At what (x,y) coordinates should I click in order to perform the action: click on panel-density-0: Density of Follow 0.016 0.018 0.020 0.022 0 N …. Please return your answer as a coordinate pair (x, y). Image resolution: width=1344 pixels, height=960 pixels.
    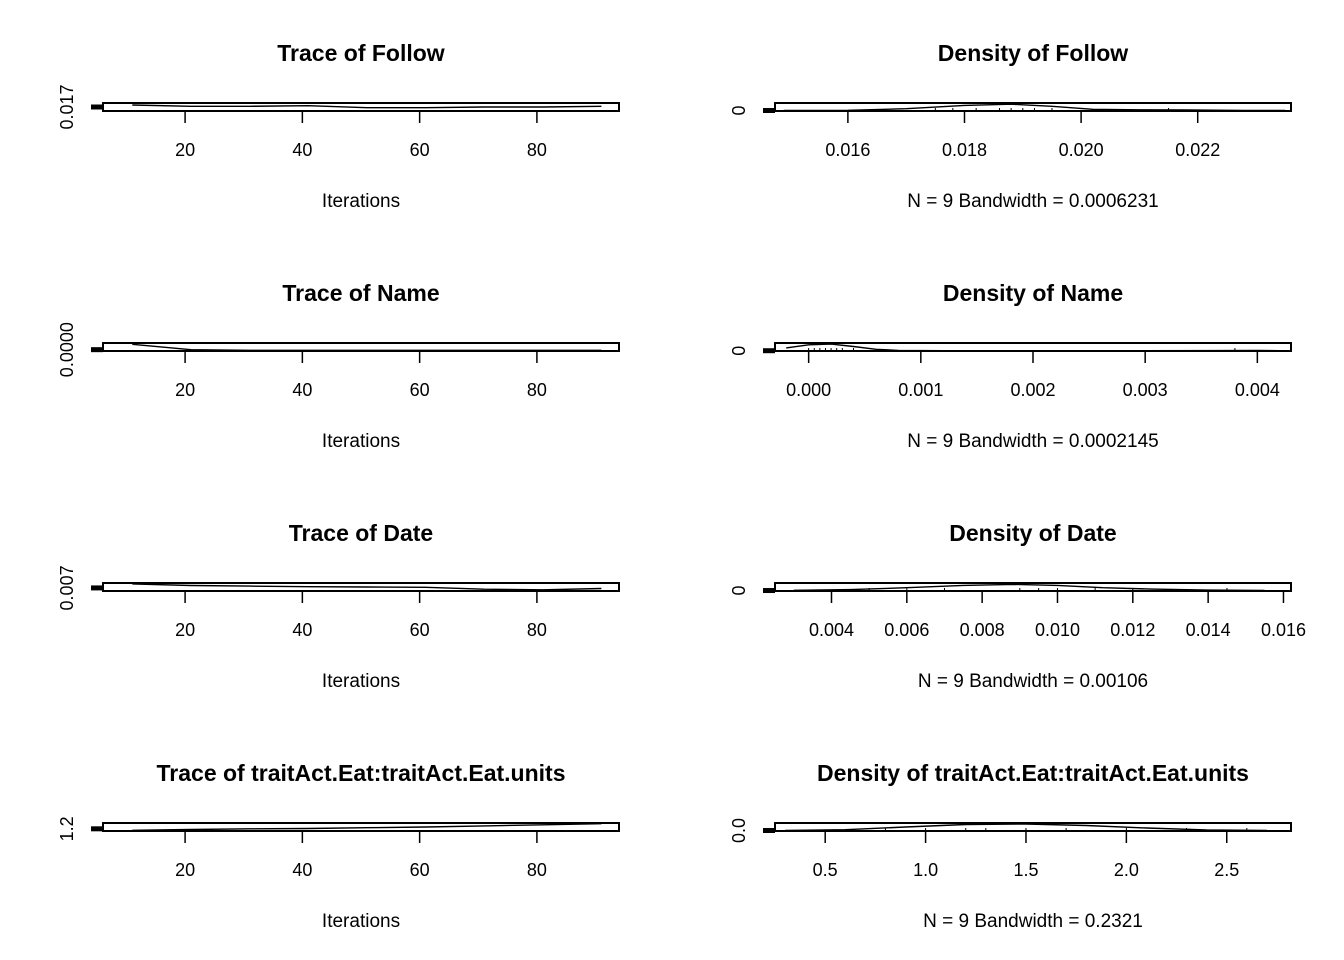
    Looking at the image, I should click on (1010, 126).